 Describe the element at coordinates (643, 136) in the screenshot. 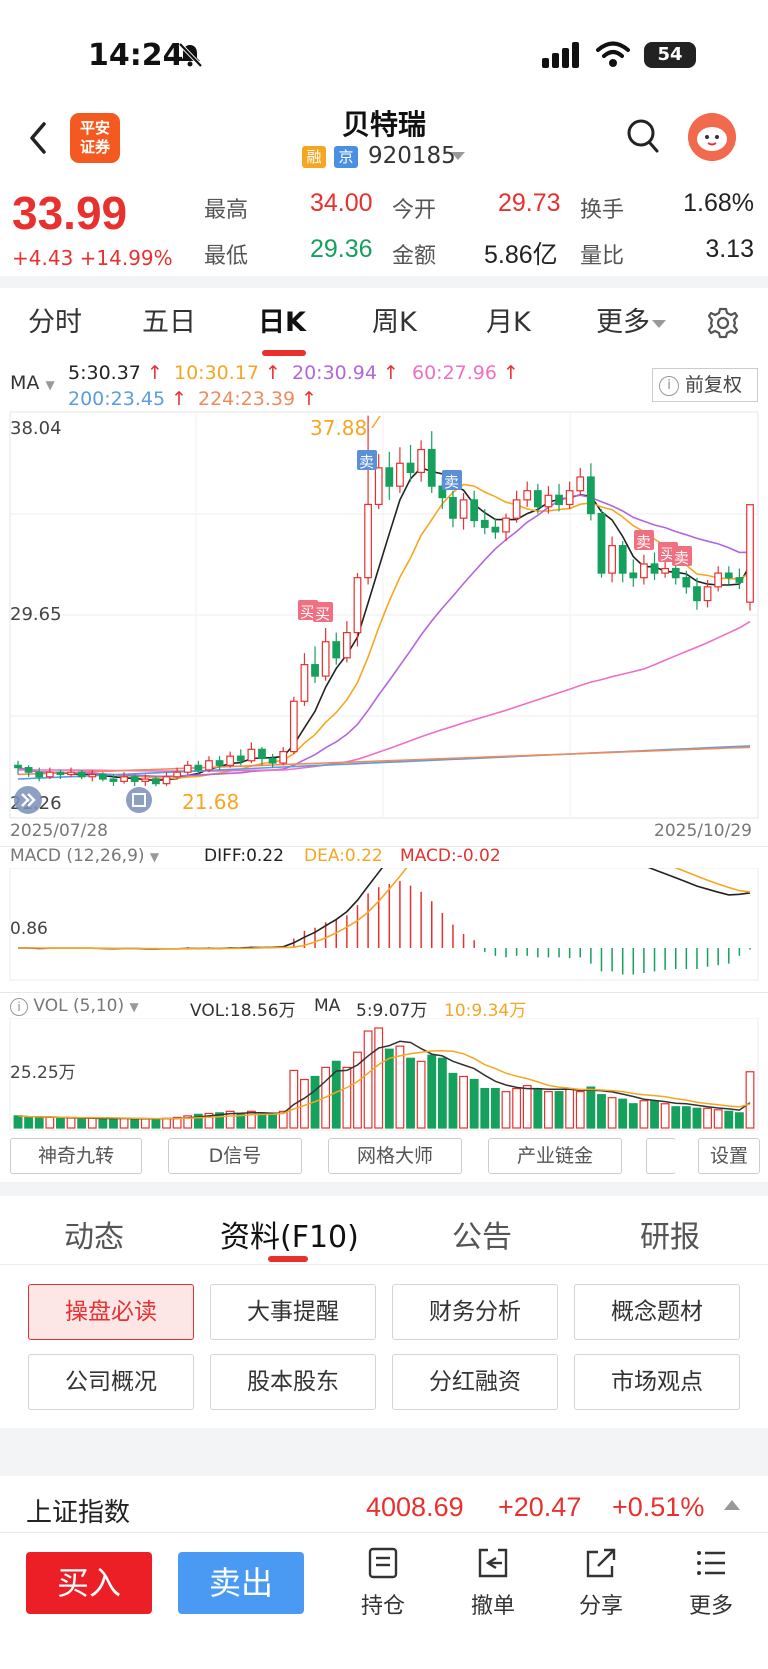

I see `search-icon` at that location.